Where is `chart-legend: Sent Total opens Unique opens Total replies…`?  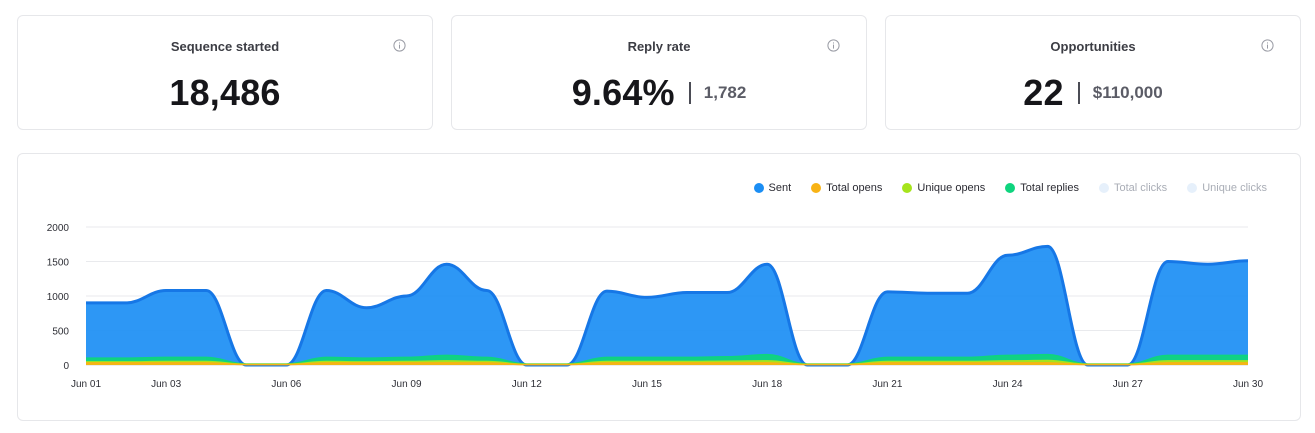 chart-legend: Sent Total opens Unique opens Total replies… is located at coordinates (1000, 188).